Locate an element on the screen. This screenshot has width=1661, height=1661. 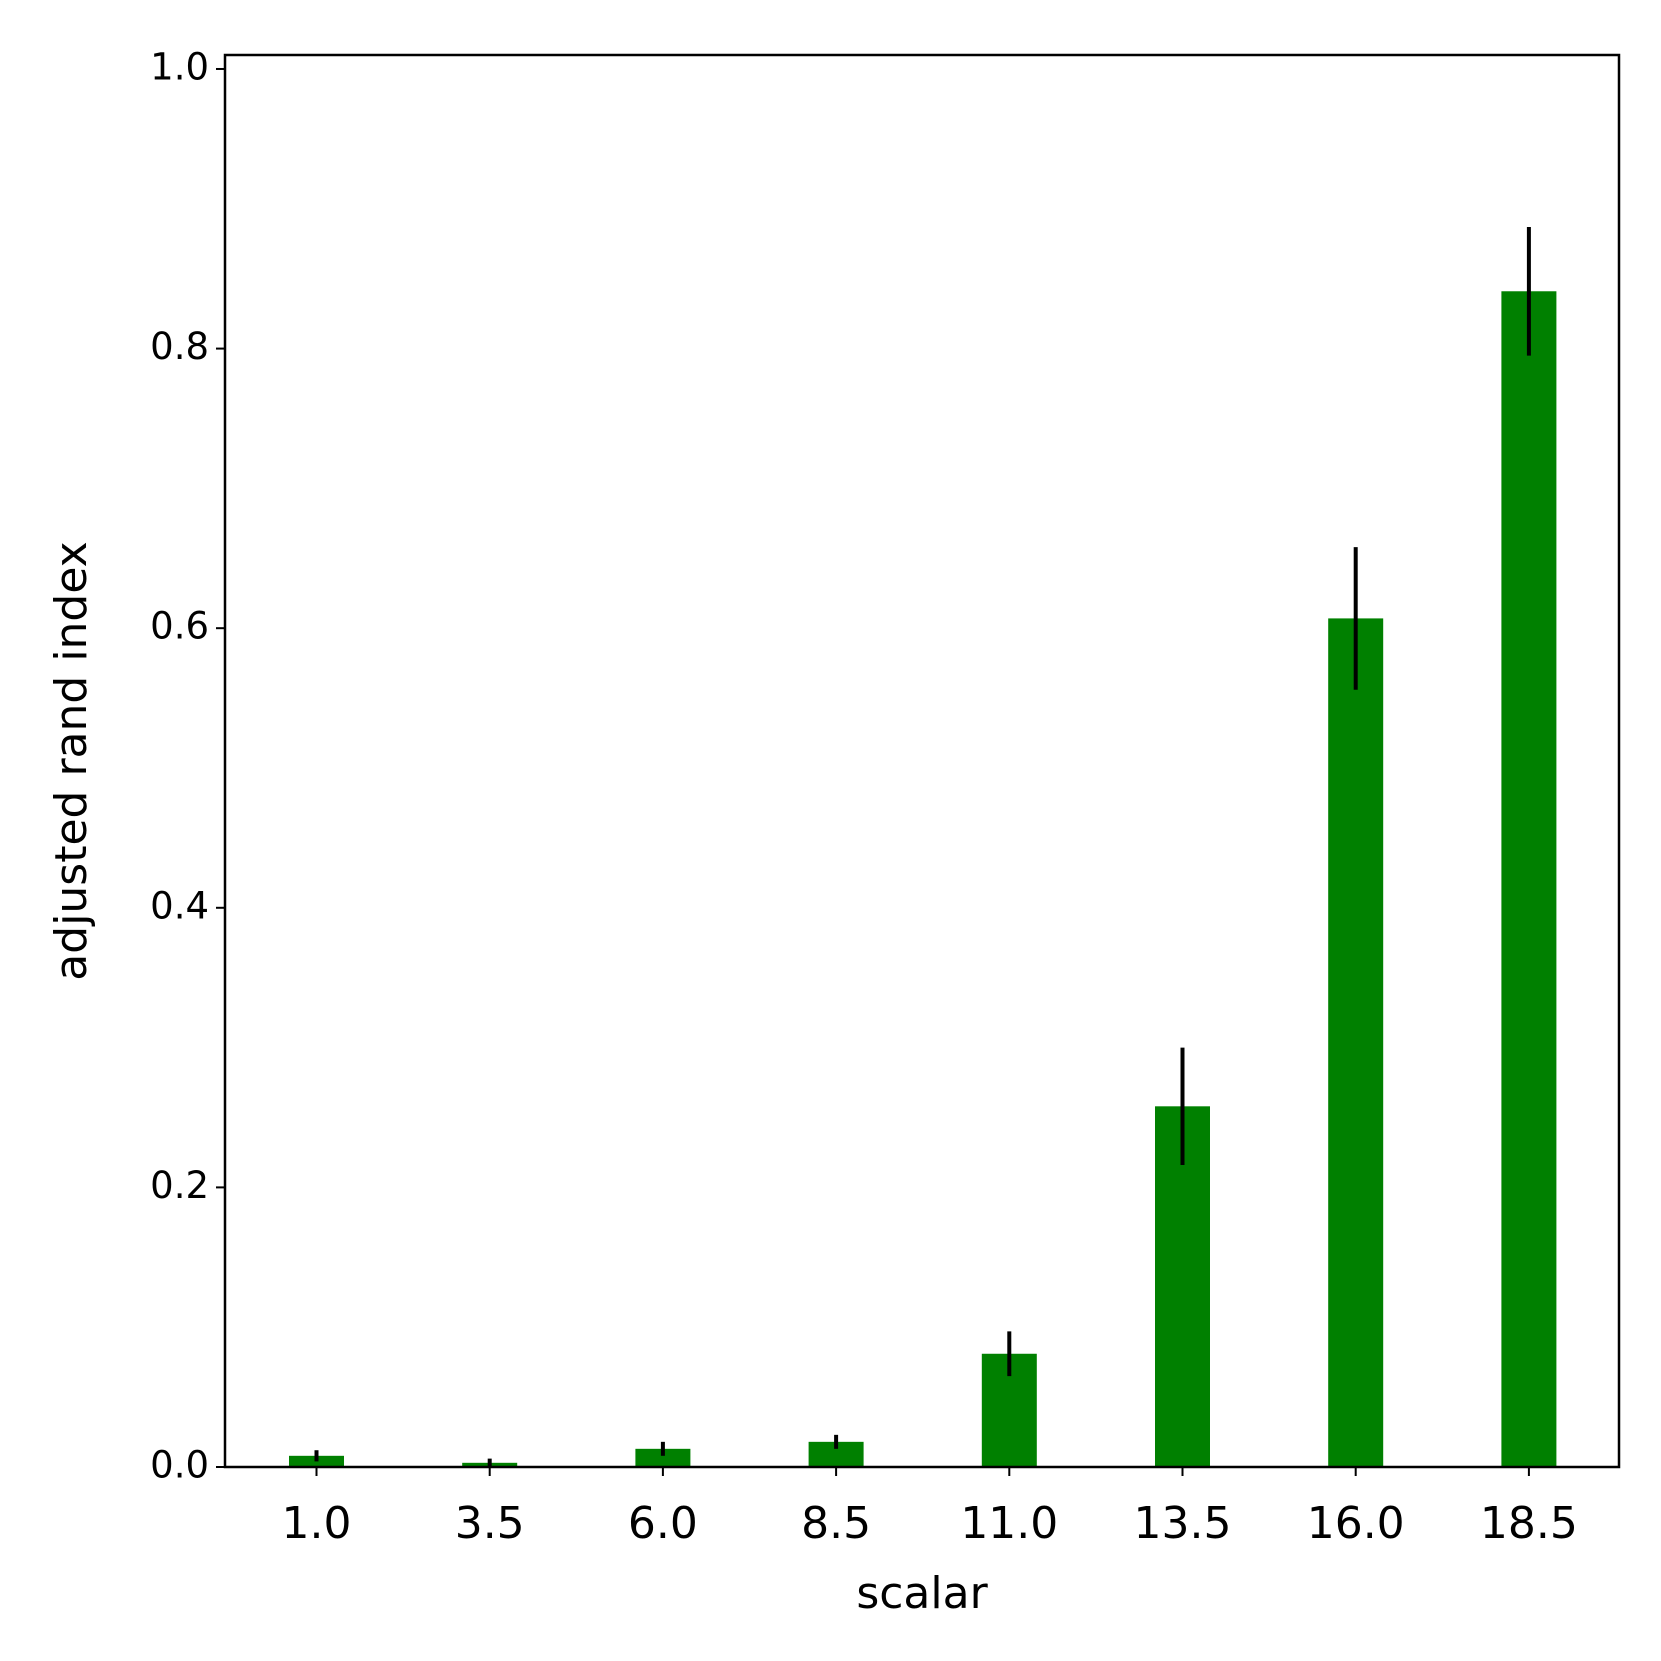
y-tick-label: 0.8 is located at coordinates (179, 346).